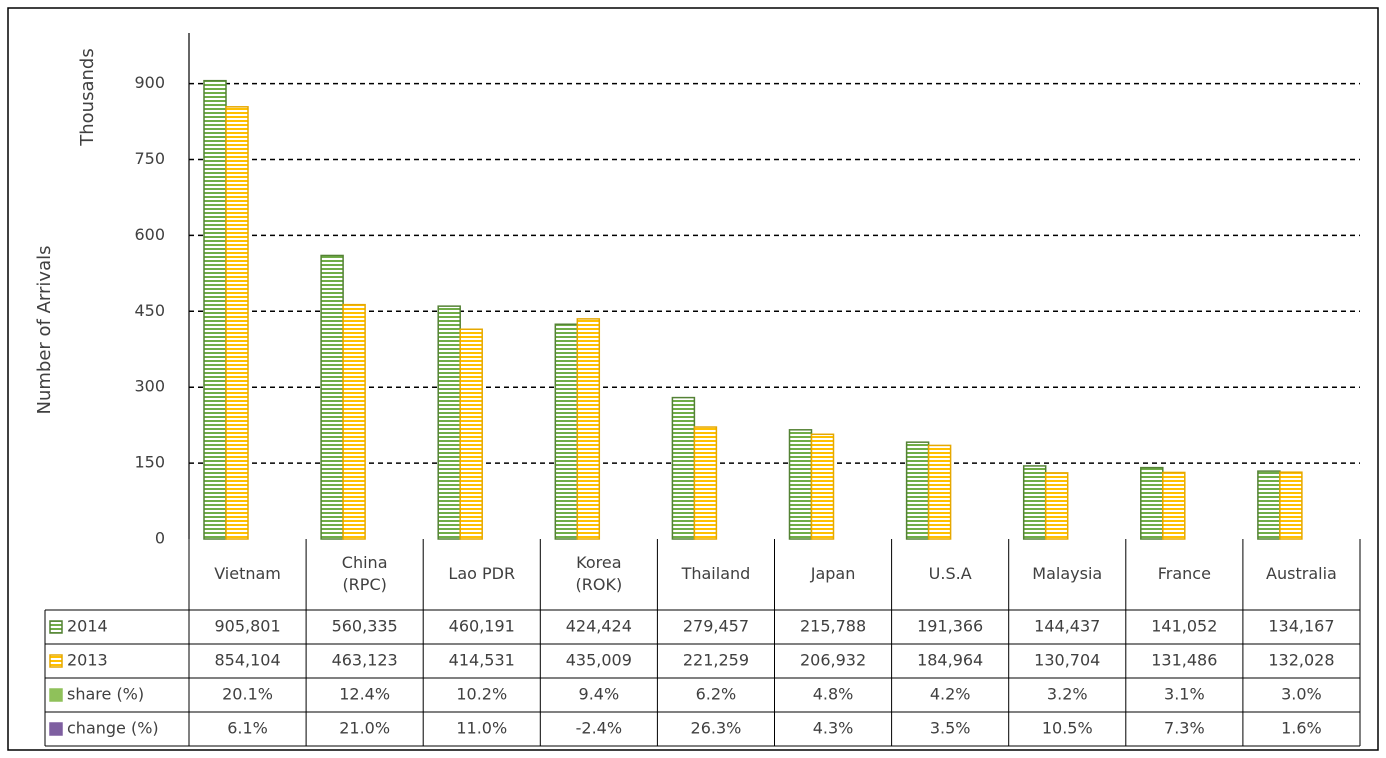 Image resolution: width=1386 pixels, height=758 pixels. What do you see at coordinates (87, 97) in the screenshot?
I see `y-unit-label: Thousands` at bounding box center [87, 97].